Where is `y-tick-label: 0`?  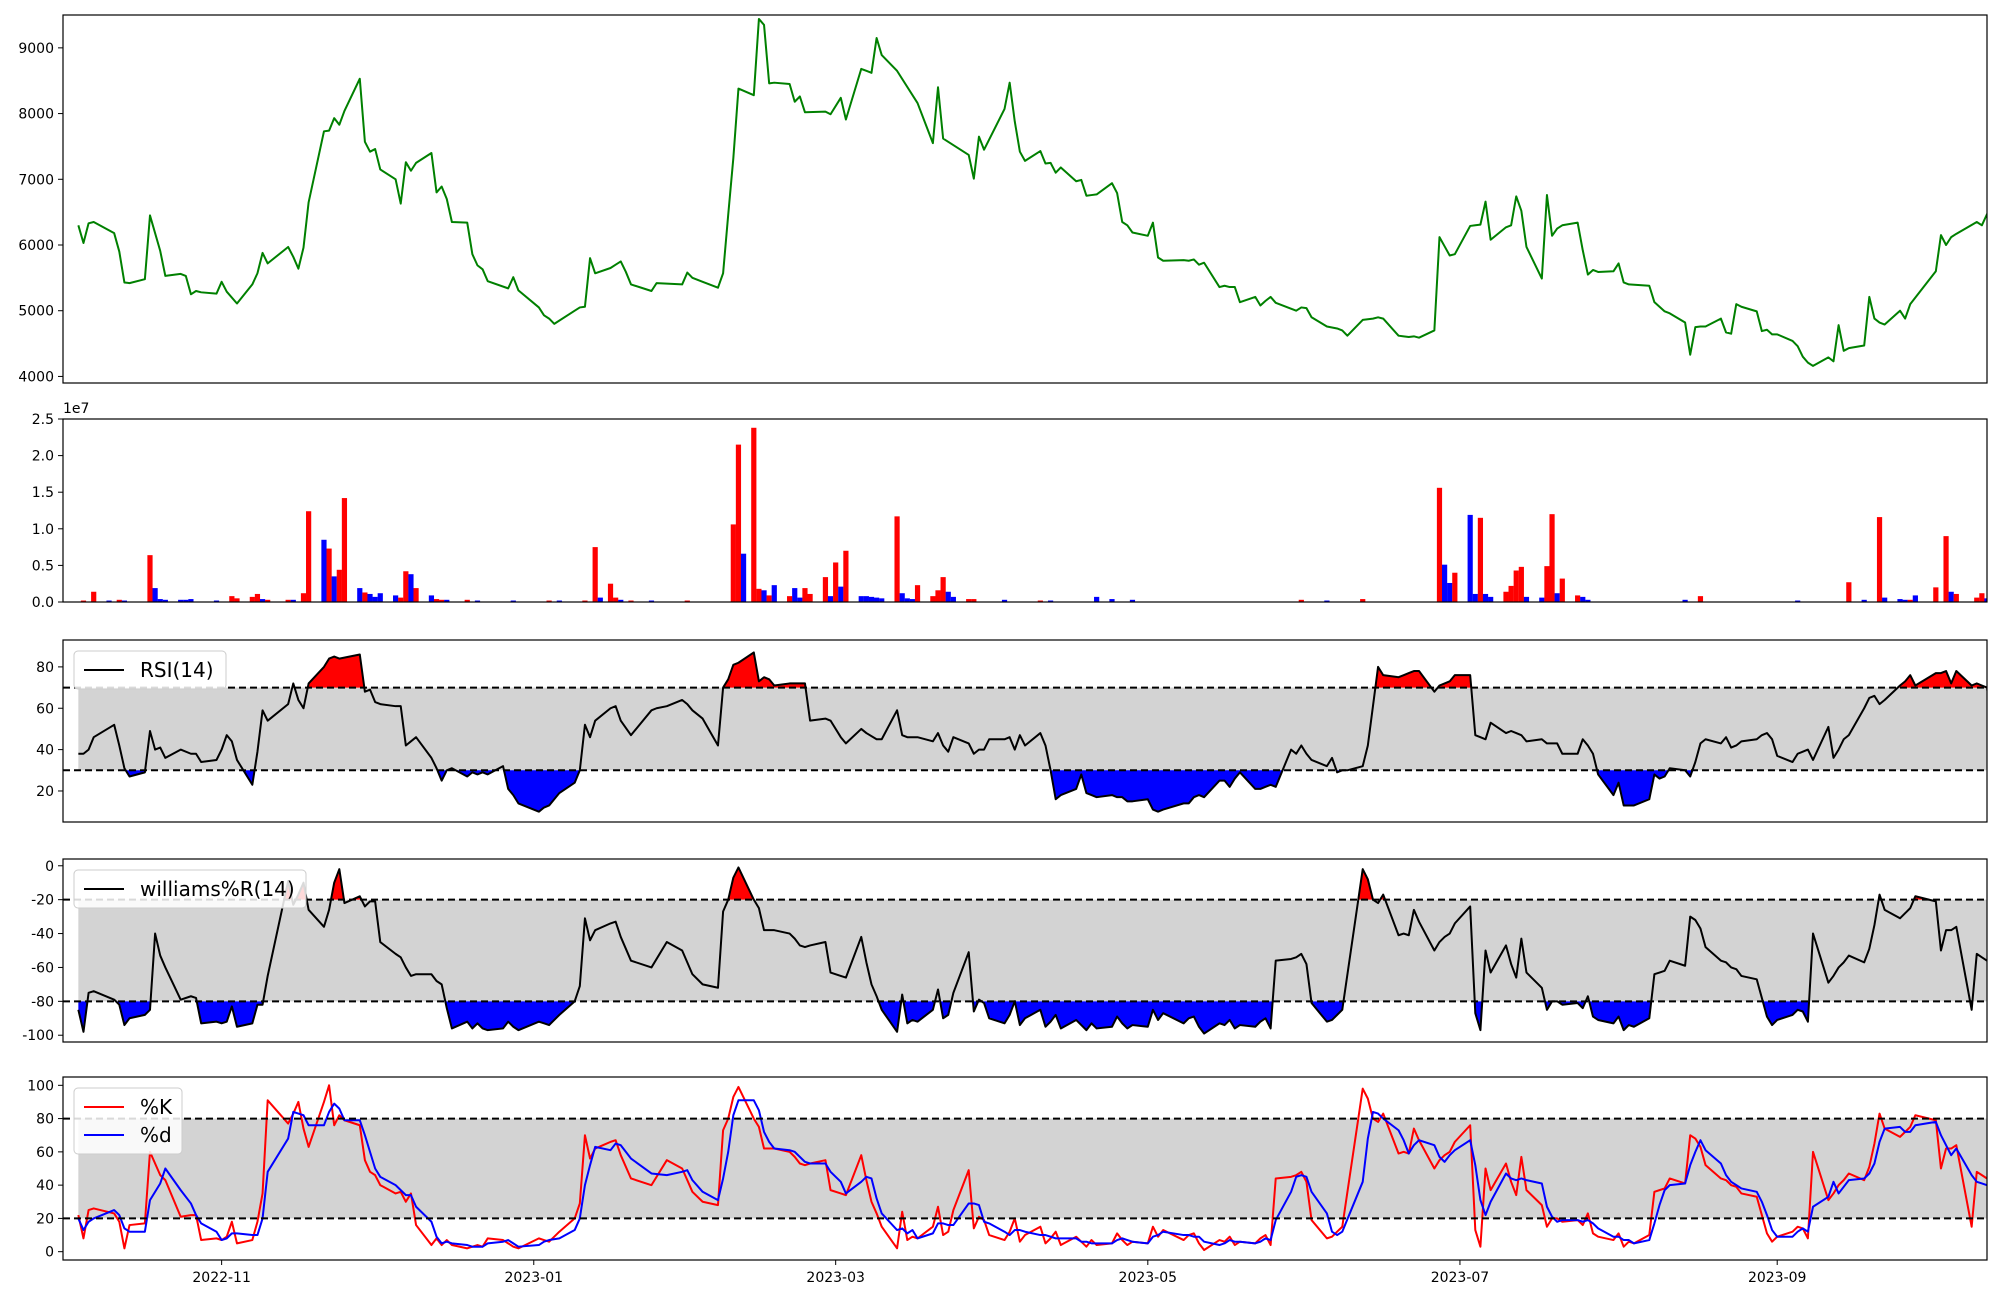
y-tick-label: 0 is located at coordinates (49, 1253).